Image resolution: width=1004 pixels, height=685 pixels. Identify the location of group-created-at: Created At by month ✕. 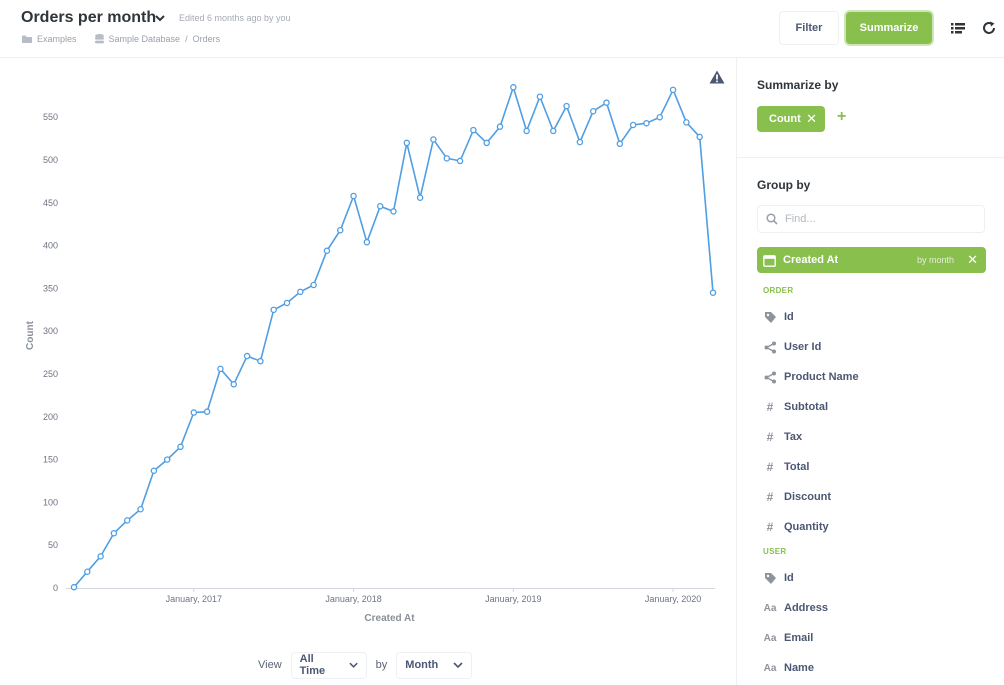
(871, 260).